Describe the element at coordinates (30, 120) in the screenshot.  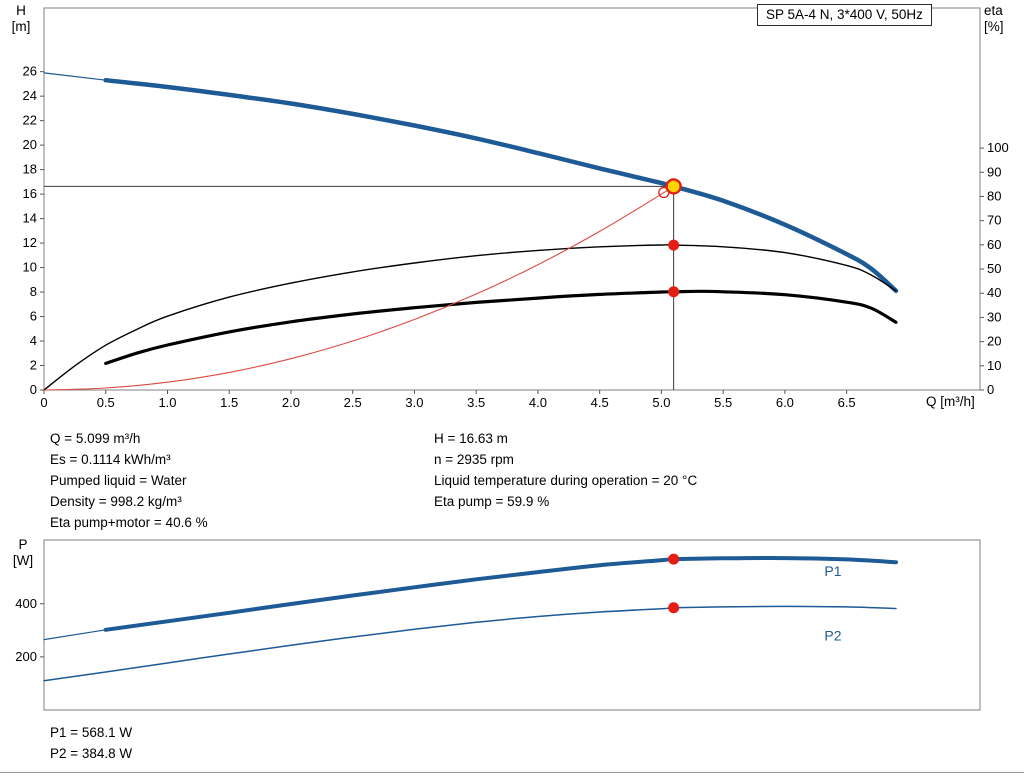
I see `y-left-tick-label: 22` at that location.